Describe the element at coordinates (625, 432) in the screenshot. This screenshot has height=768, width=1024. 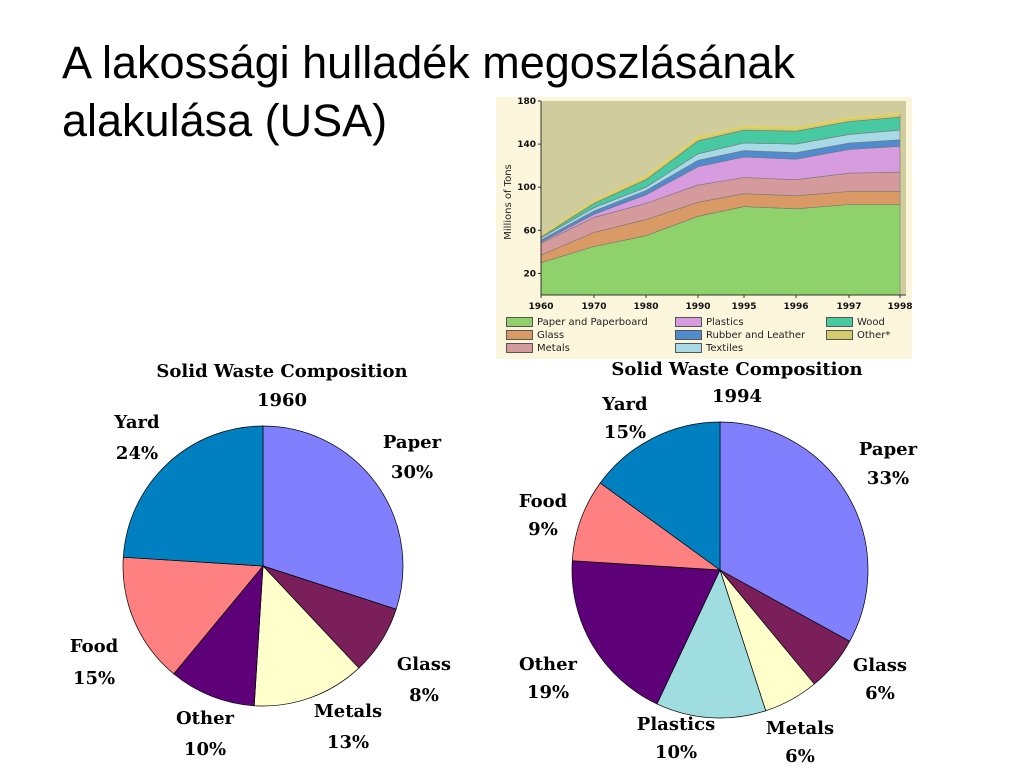
I see `pie-1994-yard-pct: 15%` at that location.